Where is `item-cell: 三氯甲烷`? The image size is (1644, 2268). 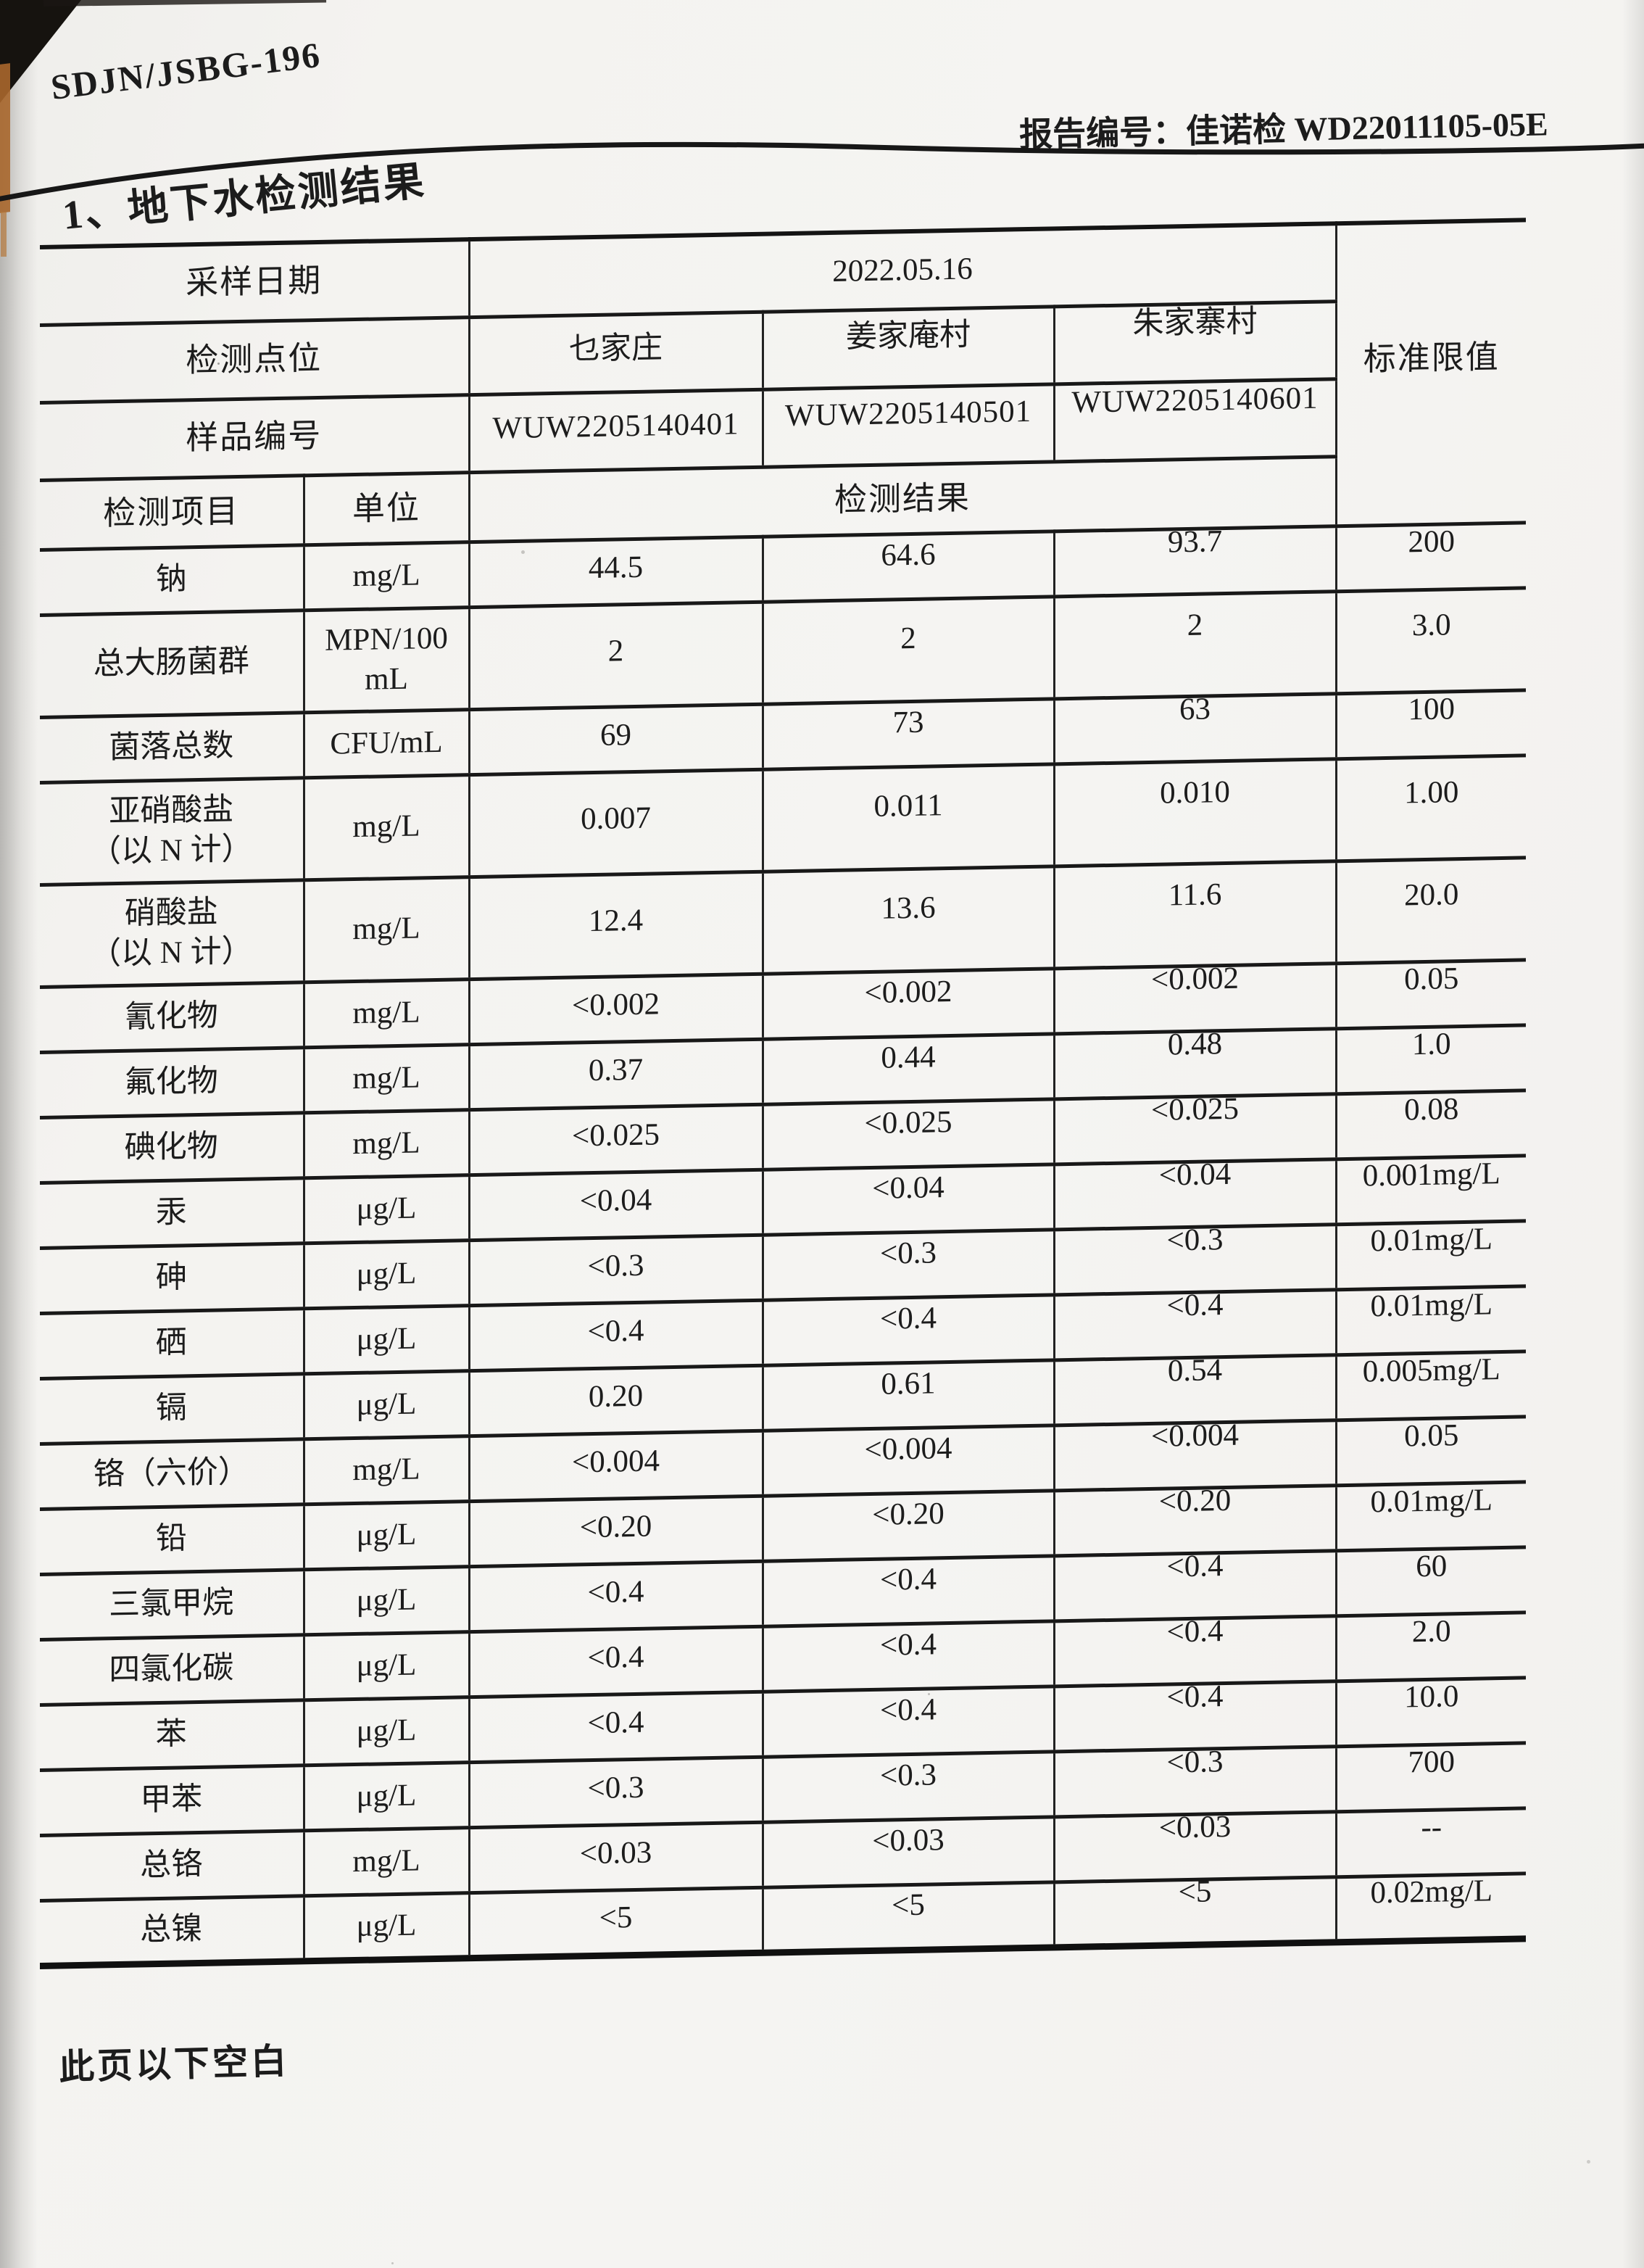
item-cell: 三氯甲烷 is located at coordinates (172, 1604).